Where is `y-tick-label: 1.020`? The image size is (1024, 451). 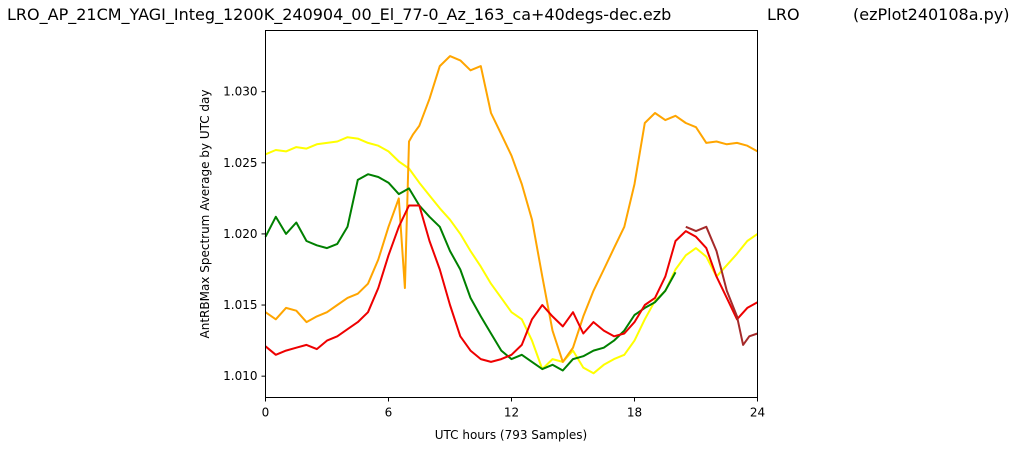 y-tick-label: 1.020 is located at coordinates (240, 234).